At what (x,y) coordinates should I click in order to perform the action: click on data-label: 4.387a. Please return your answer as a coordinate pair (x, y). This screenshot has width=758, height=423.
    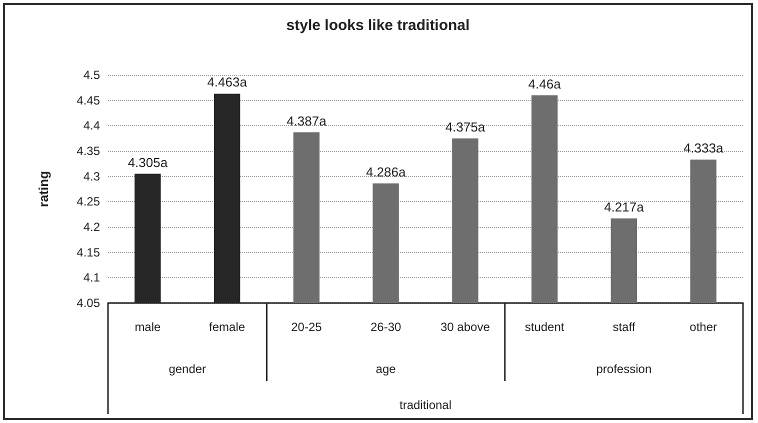
    Looking at the image, I should click on (307, 120).